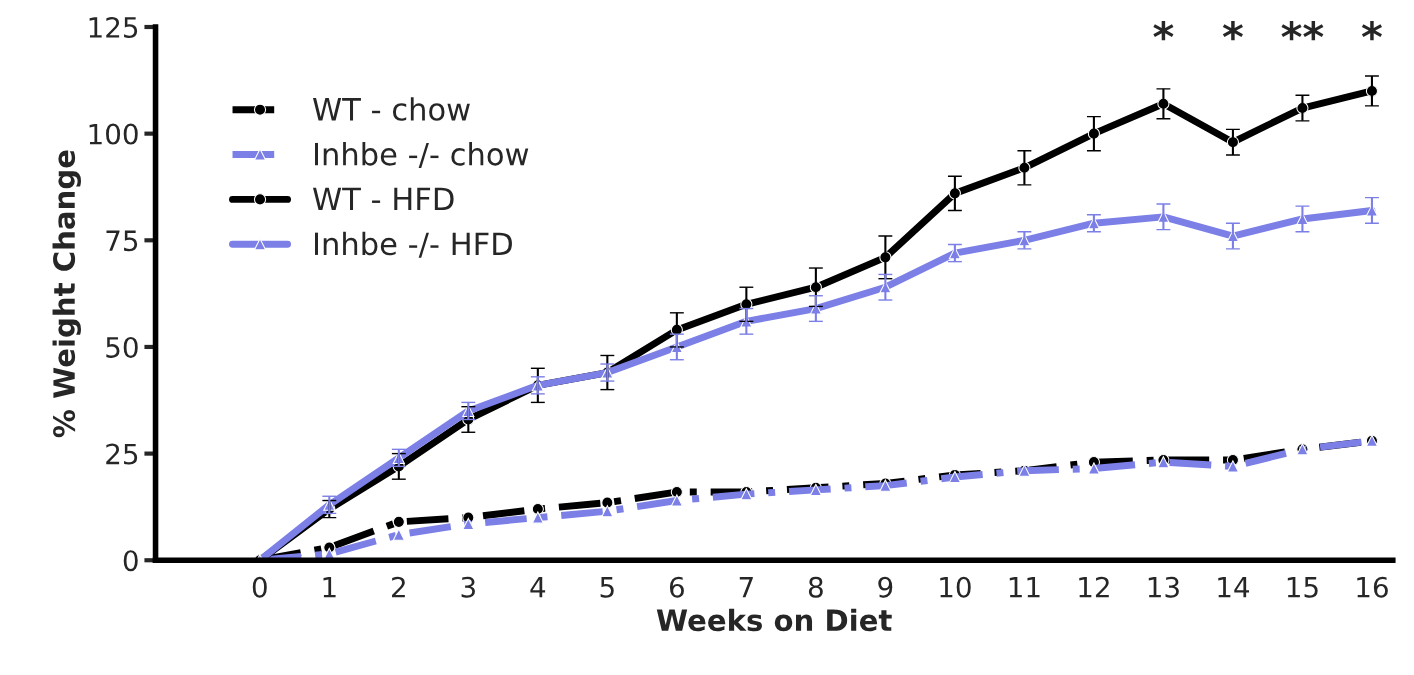 The image size is (1414, 675). I want to click on legend-label: WT - chow, so click(391, 109).